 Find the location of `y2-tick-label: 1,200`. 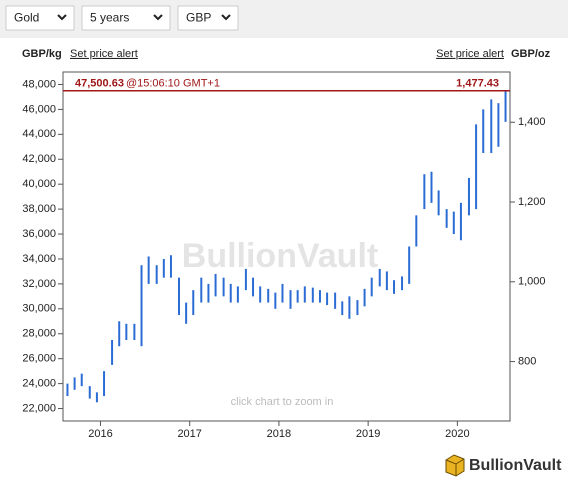

y2-tick-label: 1,200 is located at coordinates (532, 202).